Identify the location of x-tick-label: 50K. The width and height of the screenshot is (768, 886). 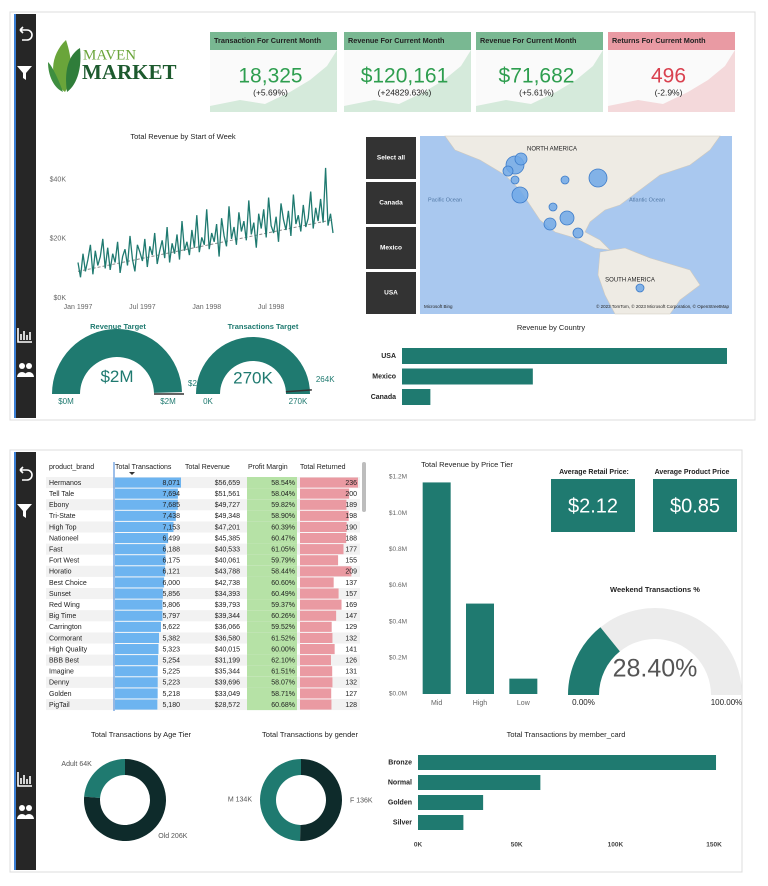
(517, 845).